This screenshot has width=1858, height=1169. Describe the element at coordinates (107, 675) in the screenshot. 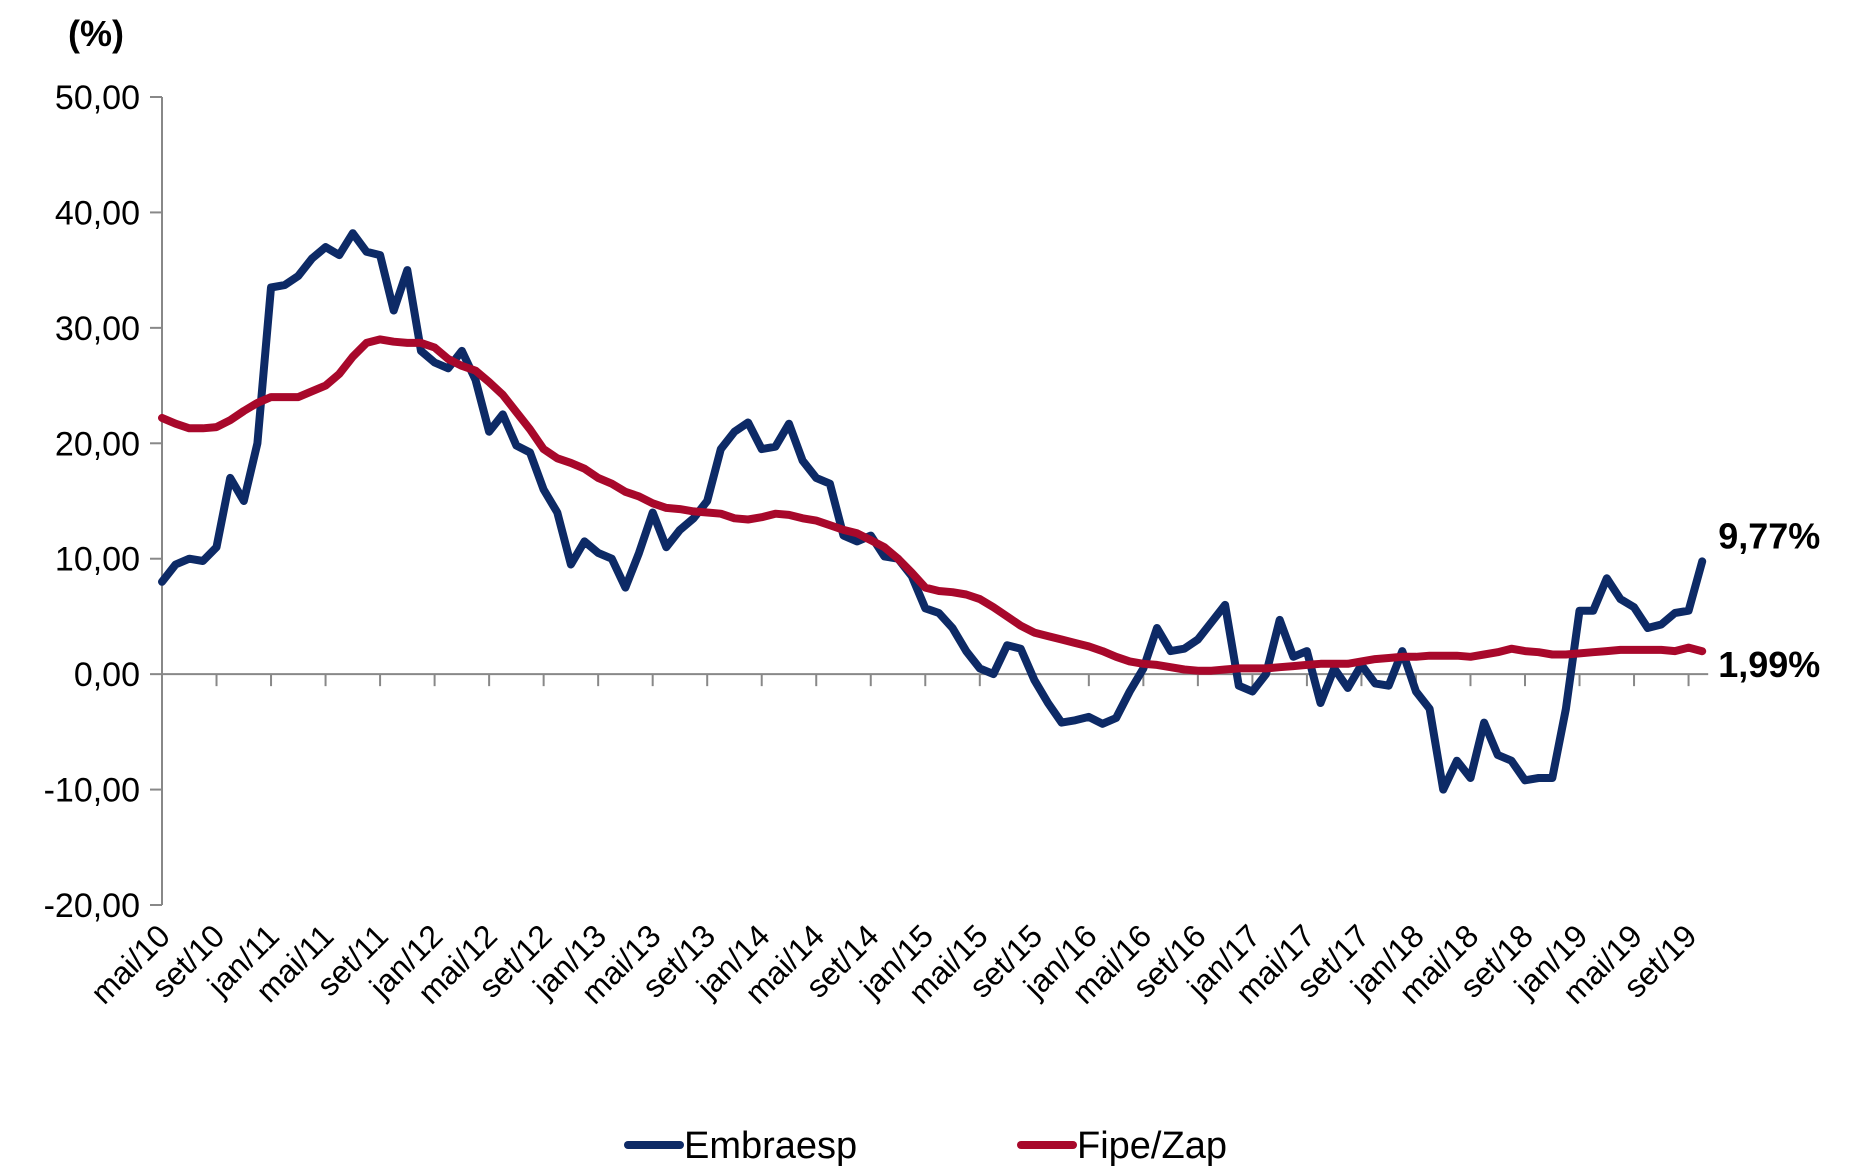

I see `y-tick-label: 0,00` at that location.